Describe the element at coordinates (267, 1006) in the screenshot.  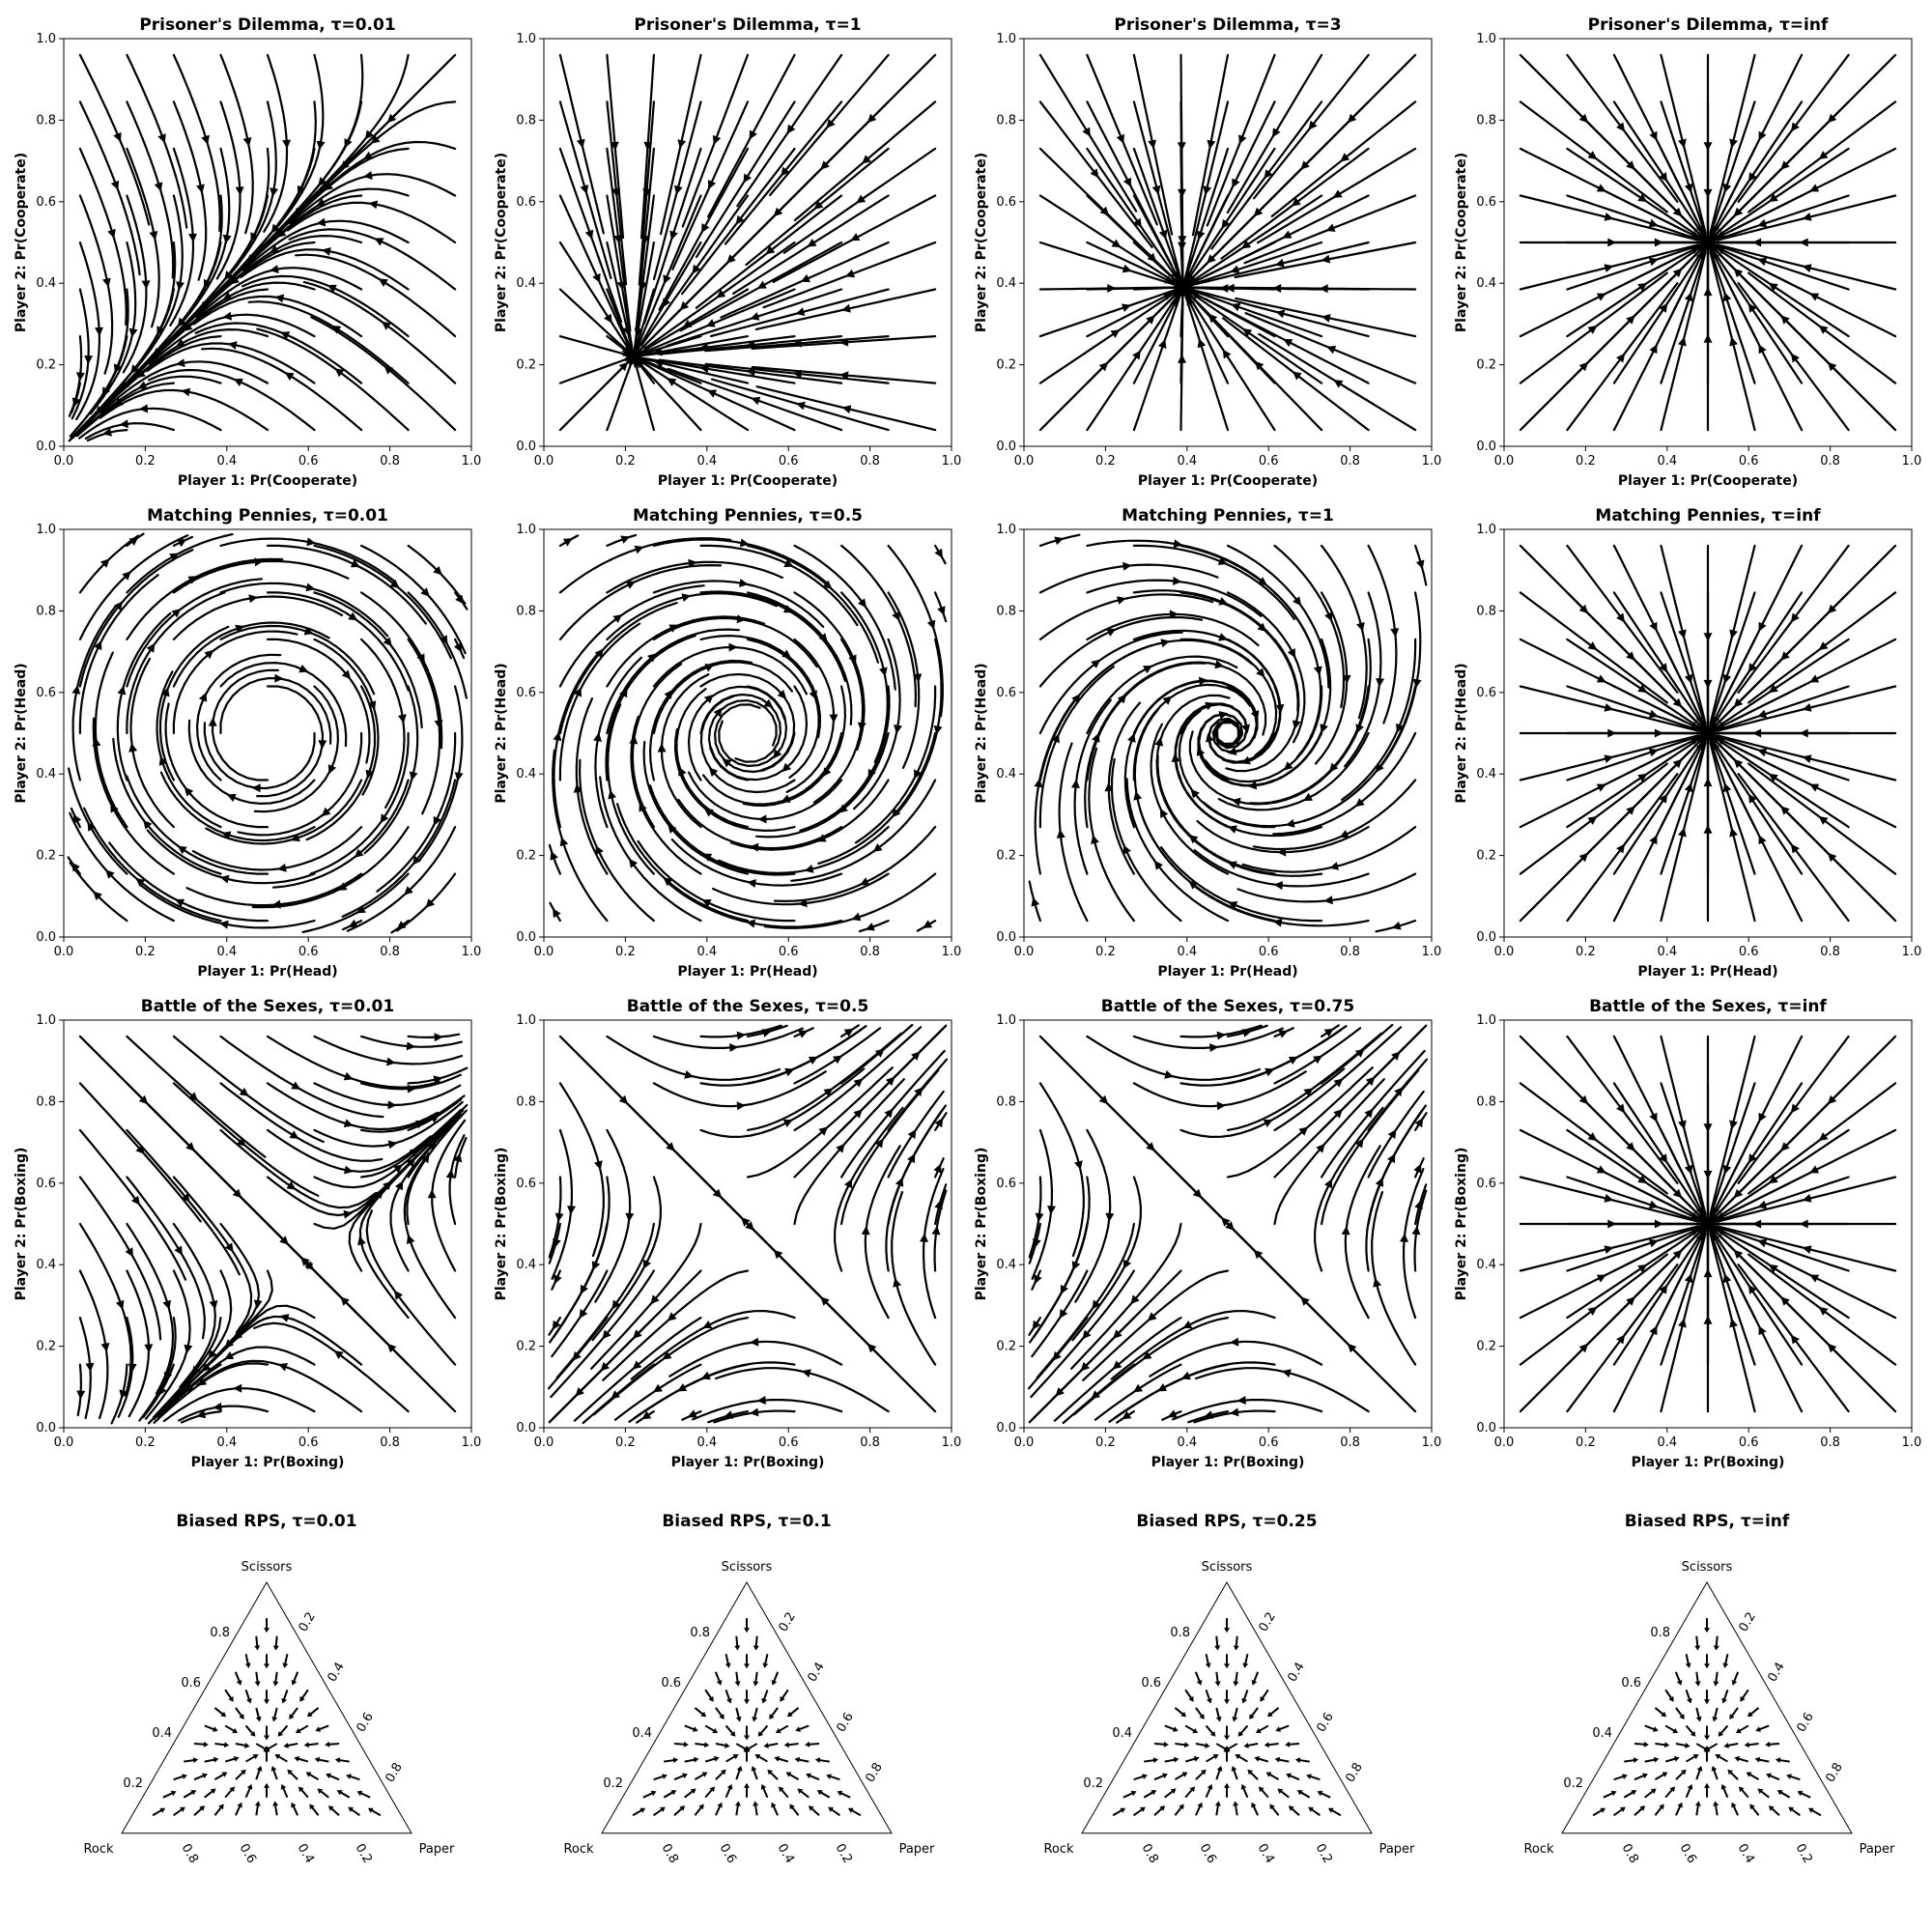
I see `chart-title: Battle of the Sexes, τ=0.01` at that location.